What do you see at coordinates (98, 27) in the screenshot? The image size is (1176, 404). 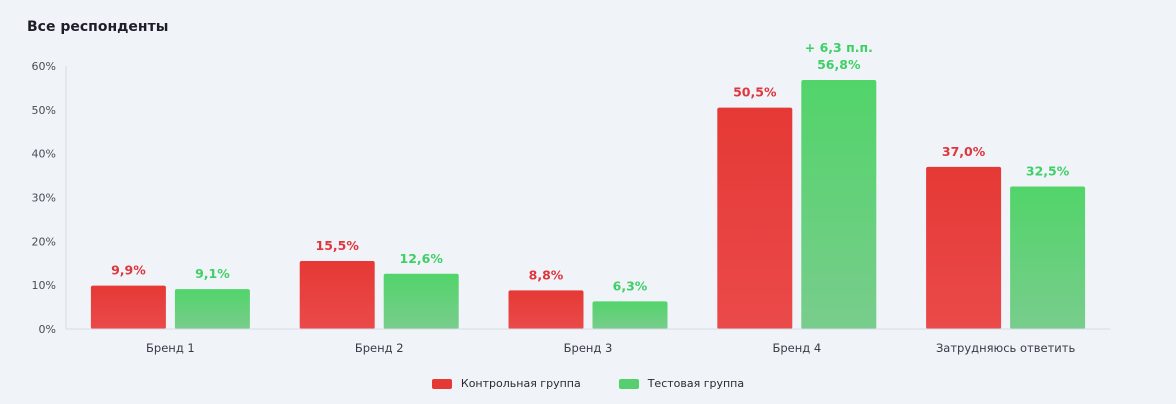 I see `chart-title: Все респонденты` at bounding box center [98, 27].